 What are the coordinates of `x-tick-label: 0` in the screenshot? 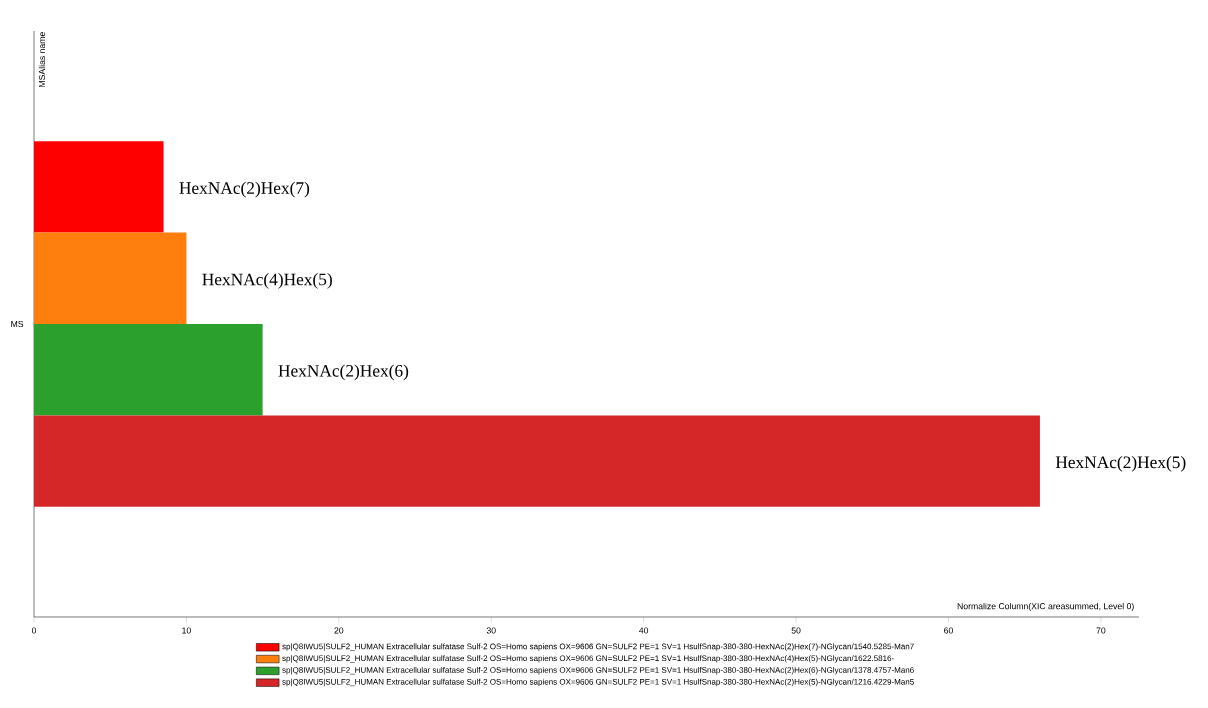 It's located at (34, 630).